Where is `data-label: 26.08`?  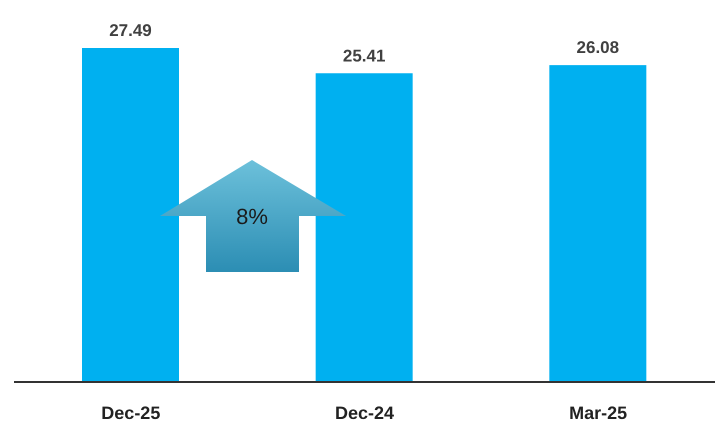 data-label: 26.08 is located at coordinates (598, 48).